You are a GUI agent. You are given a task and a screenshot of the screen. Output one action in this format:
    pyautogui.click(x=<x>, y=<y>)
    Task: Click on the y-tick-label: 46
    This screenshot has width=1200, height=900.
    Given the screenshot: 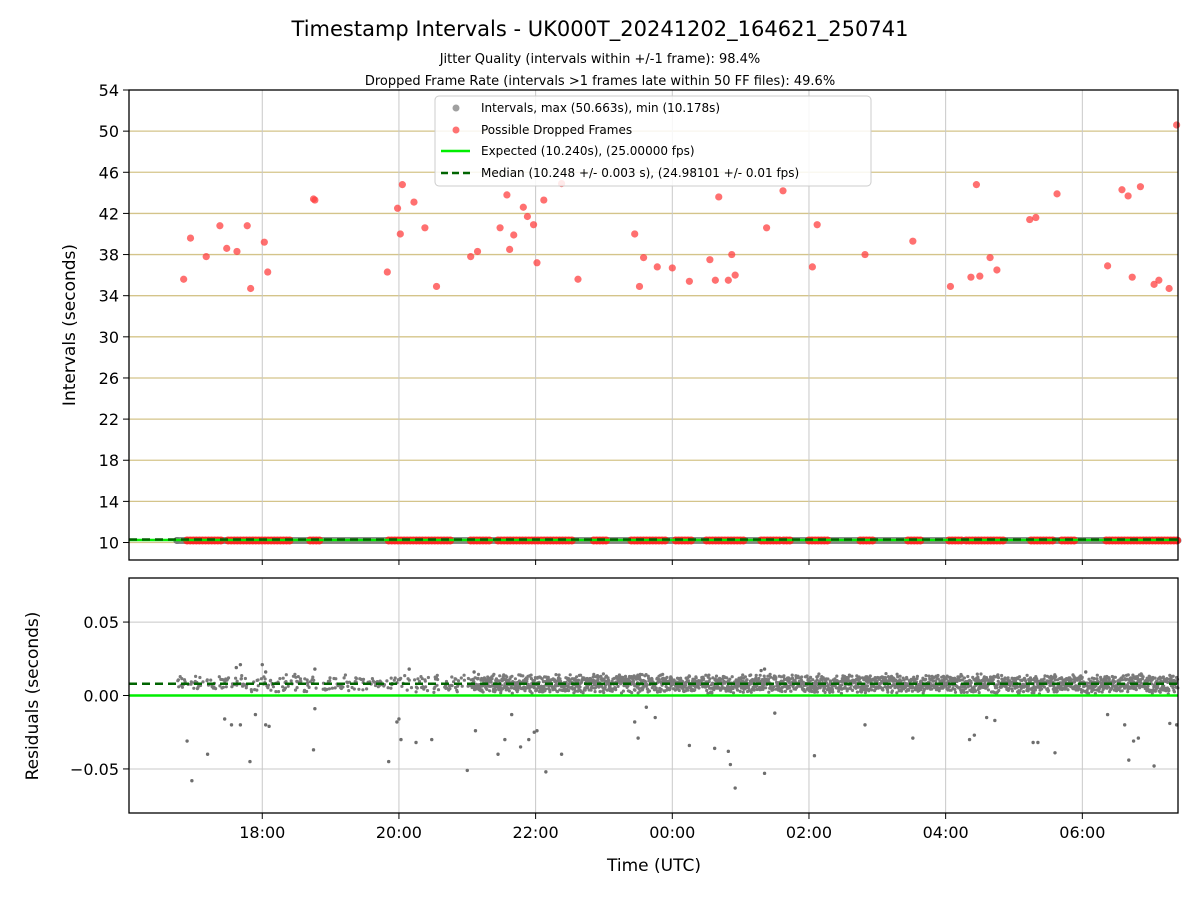 What is the action you would take?
    pyautogui.click(x=109, y=172)
    